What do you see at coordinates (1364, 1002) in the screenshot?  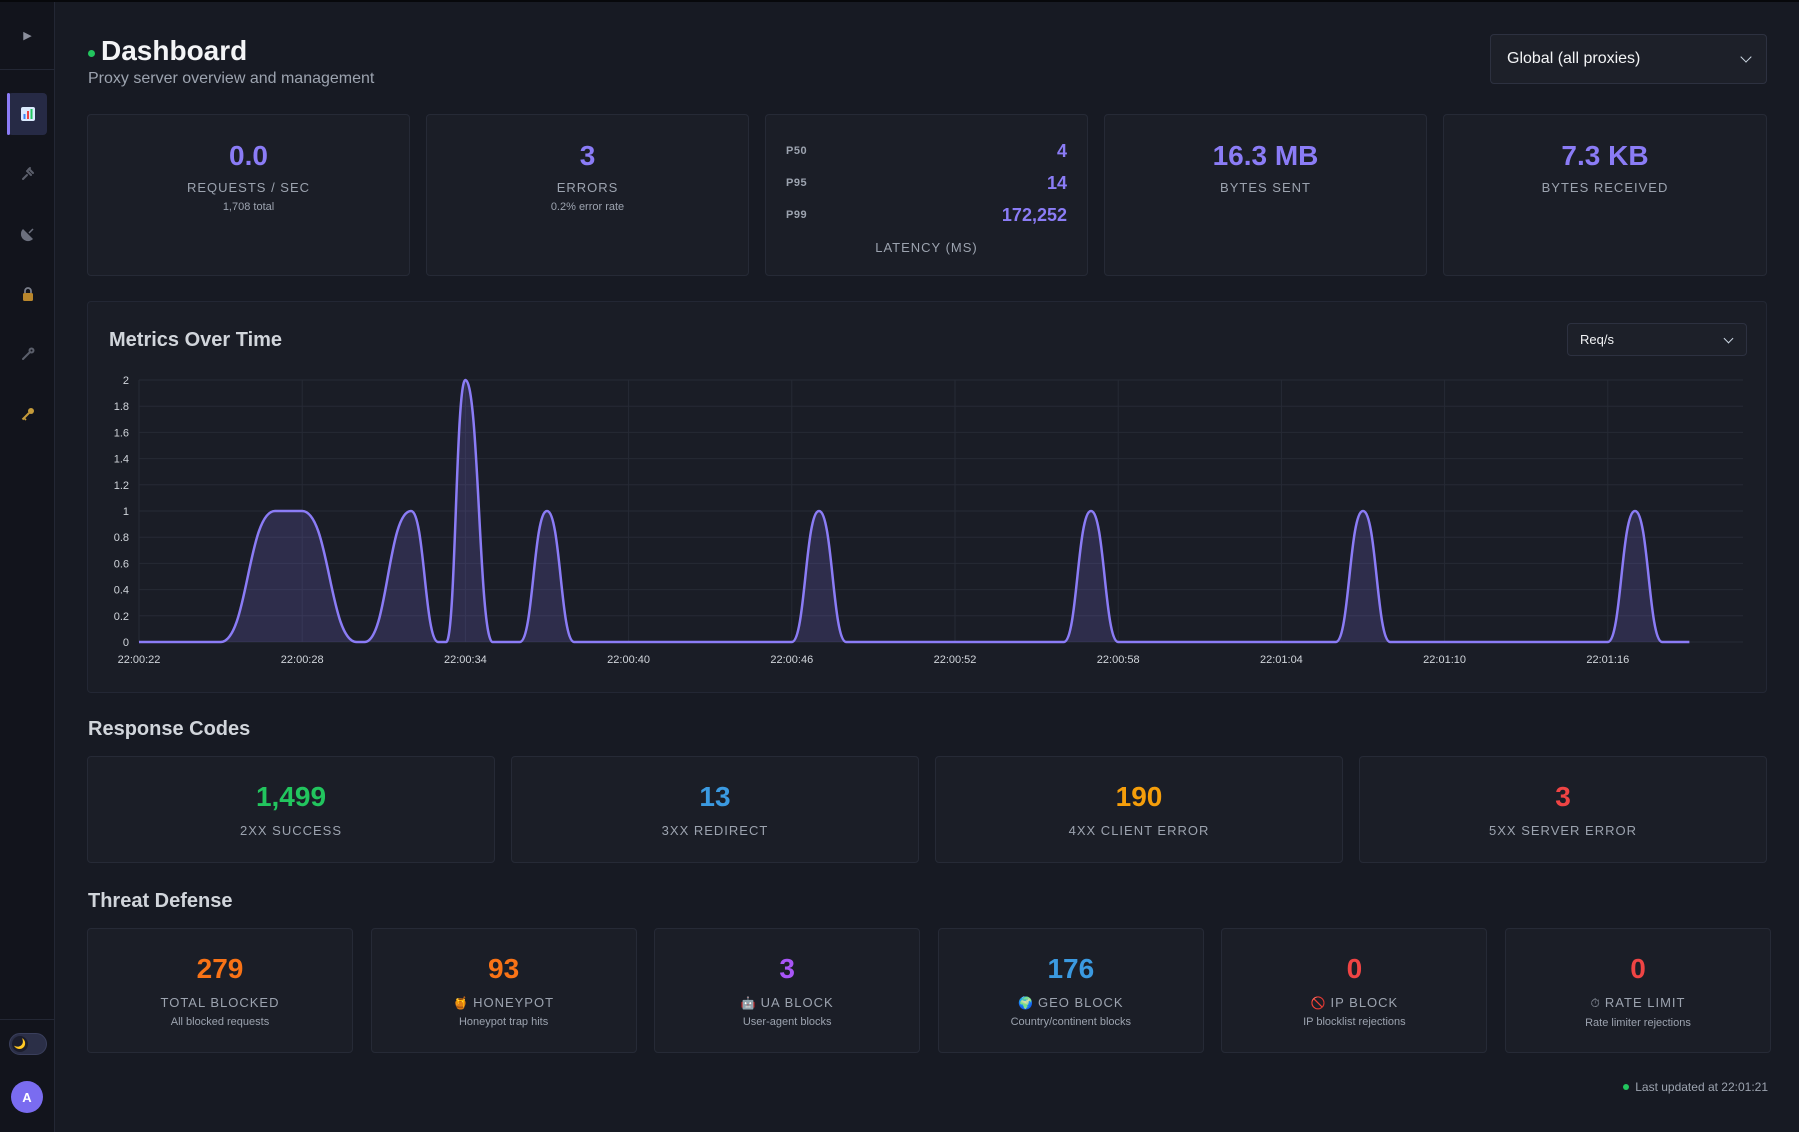 I see `threat-label-text: IP BLOCK` at bounding box center [1364, 1002].